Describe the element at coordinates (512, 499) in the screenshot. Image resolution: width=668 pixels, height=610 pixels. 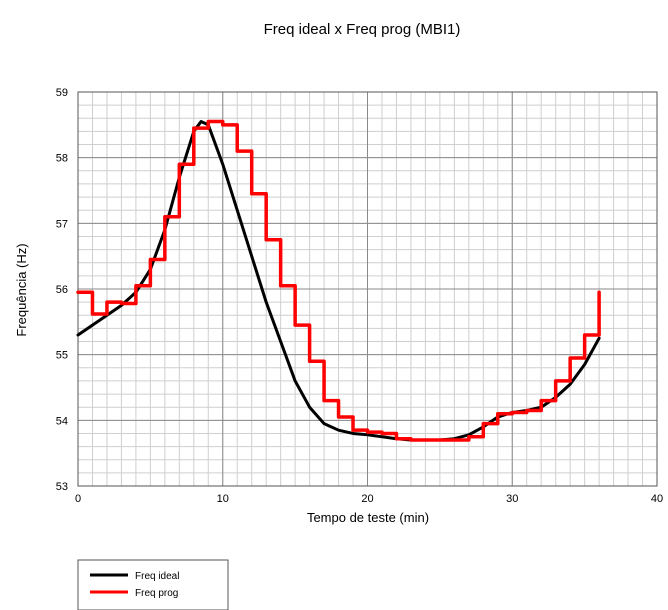
I see `x-tick-label: 30` at that location.